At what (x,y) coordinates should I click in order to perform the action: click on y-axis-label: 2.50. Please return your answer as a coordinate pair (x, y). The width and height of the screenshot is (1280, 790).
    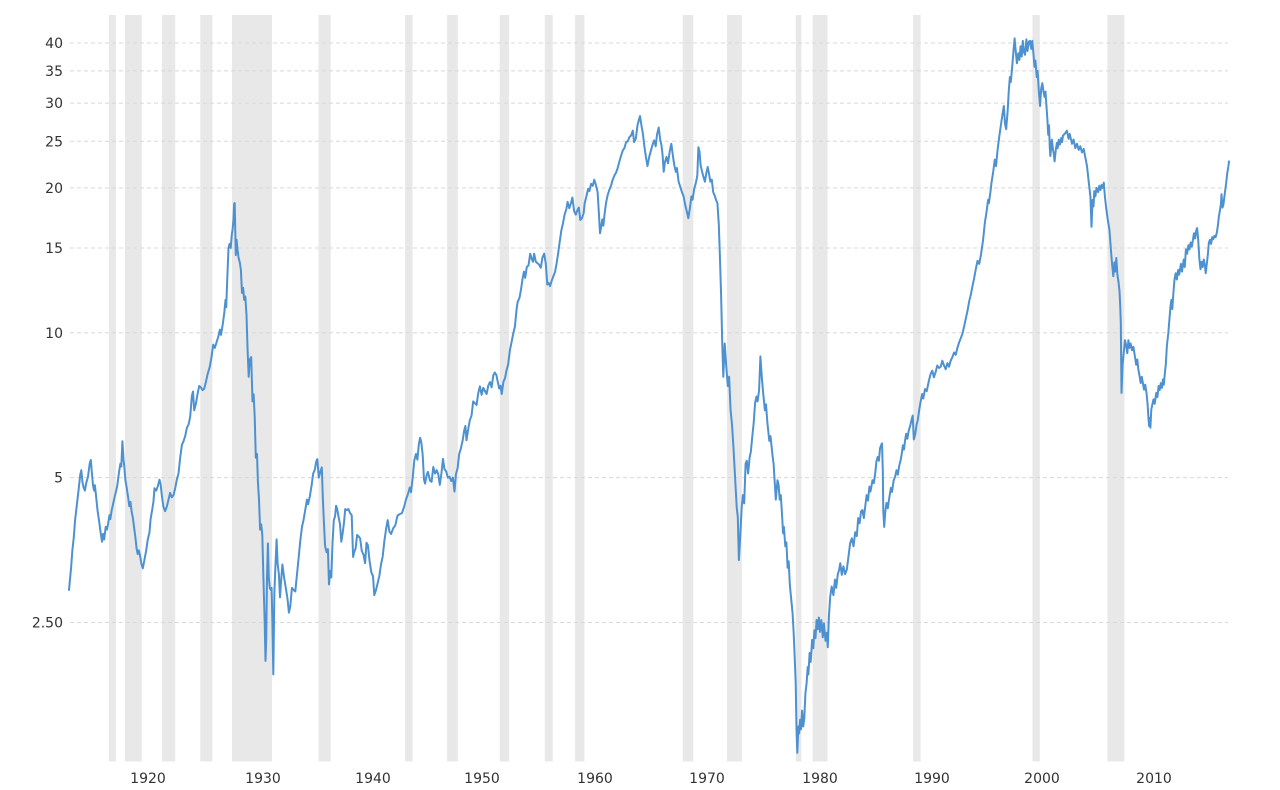
    Looking at the image, I should click on (47, 624).